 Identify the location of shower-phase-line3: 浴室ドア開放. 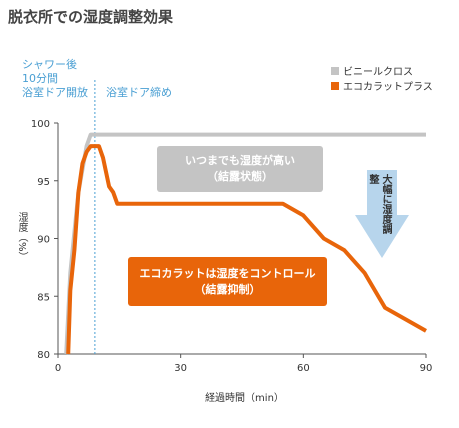
(55, 92).